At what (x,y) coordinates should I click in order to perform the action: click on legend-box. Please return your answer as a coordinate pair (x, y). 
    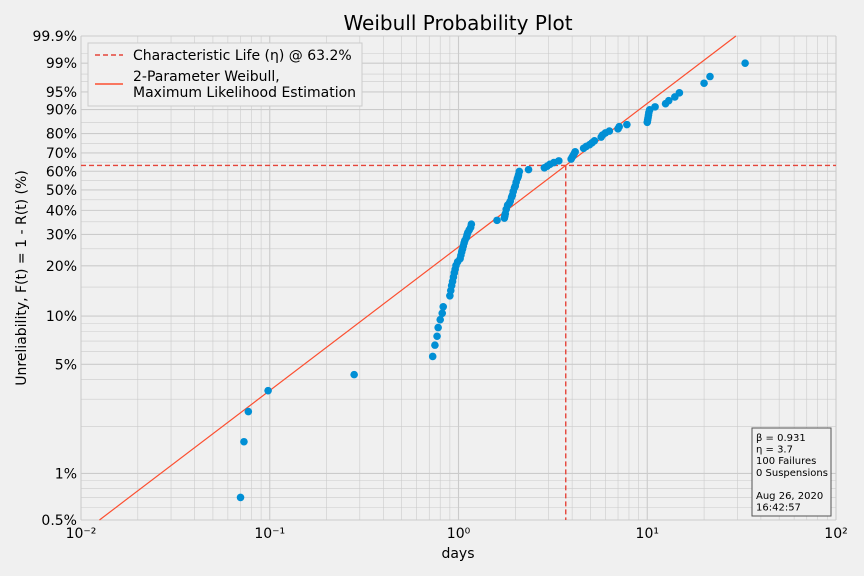
    Looking at the image, I should click on (225, 74).